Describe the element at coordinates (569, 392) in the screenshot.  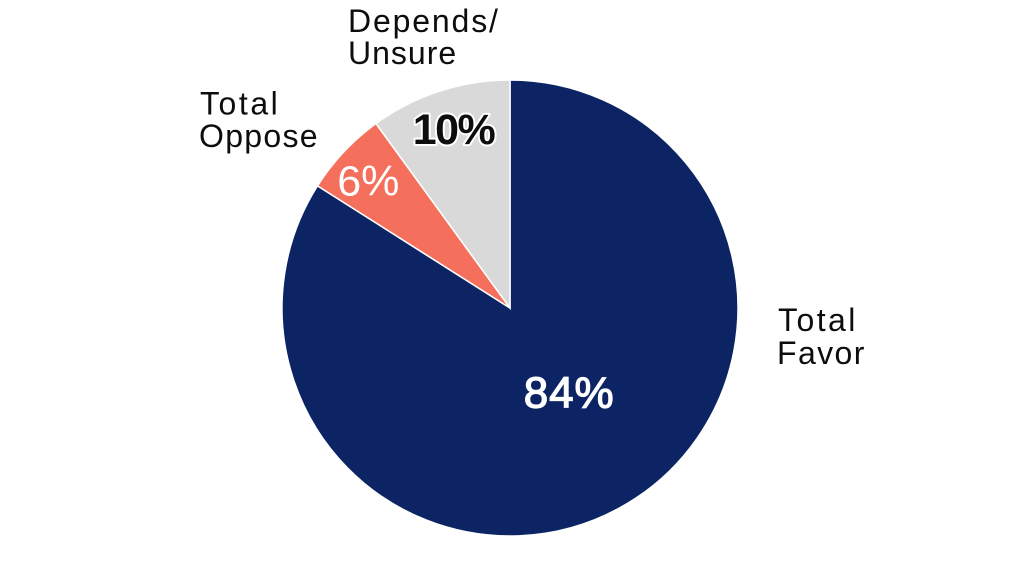
I see `svg-text: 84%` at that location.